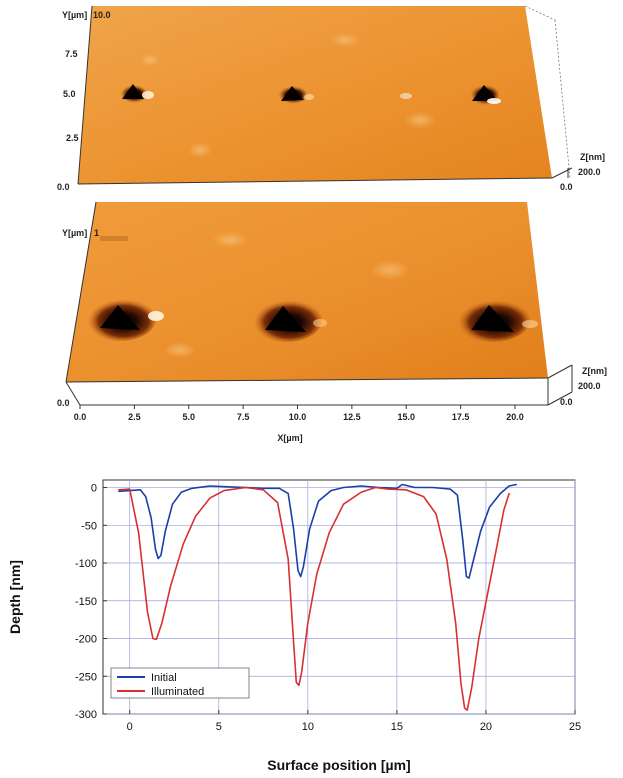 This screenshot has height=778, width=623. I want to click on afm-x-tick-label: 7.5, so click(243, 417).